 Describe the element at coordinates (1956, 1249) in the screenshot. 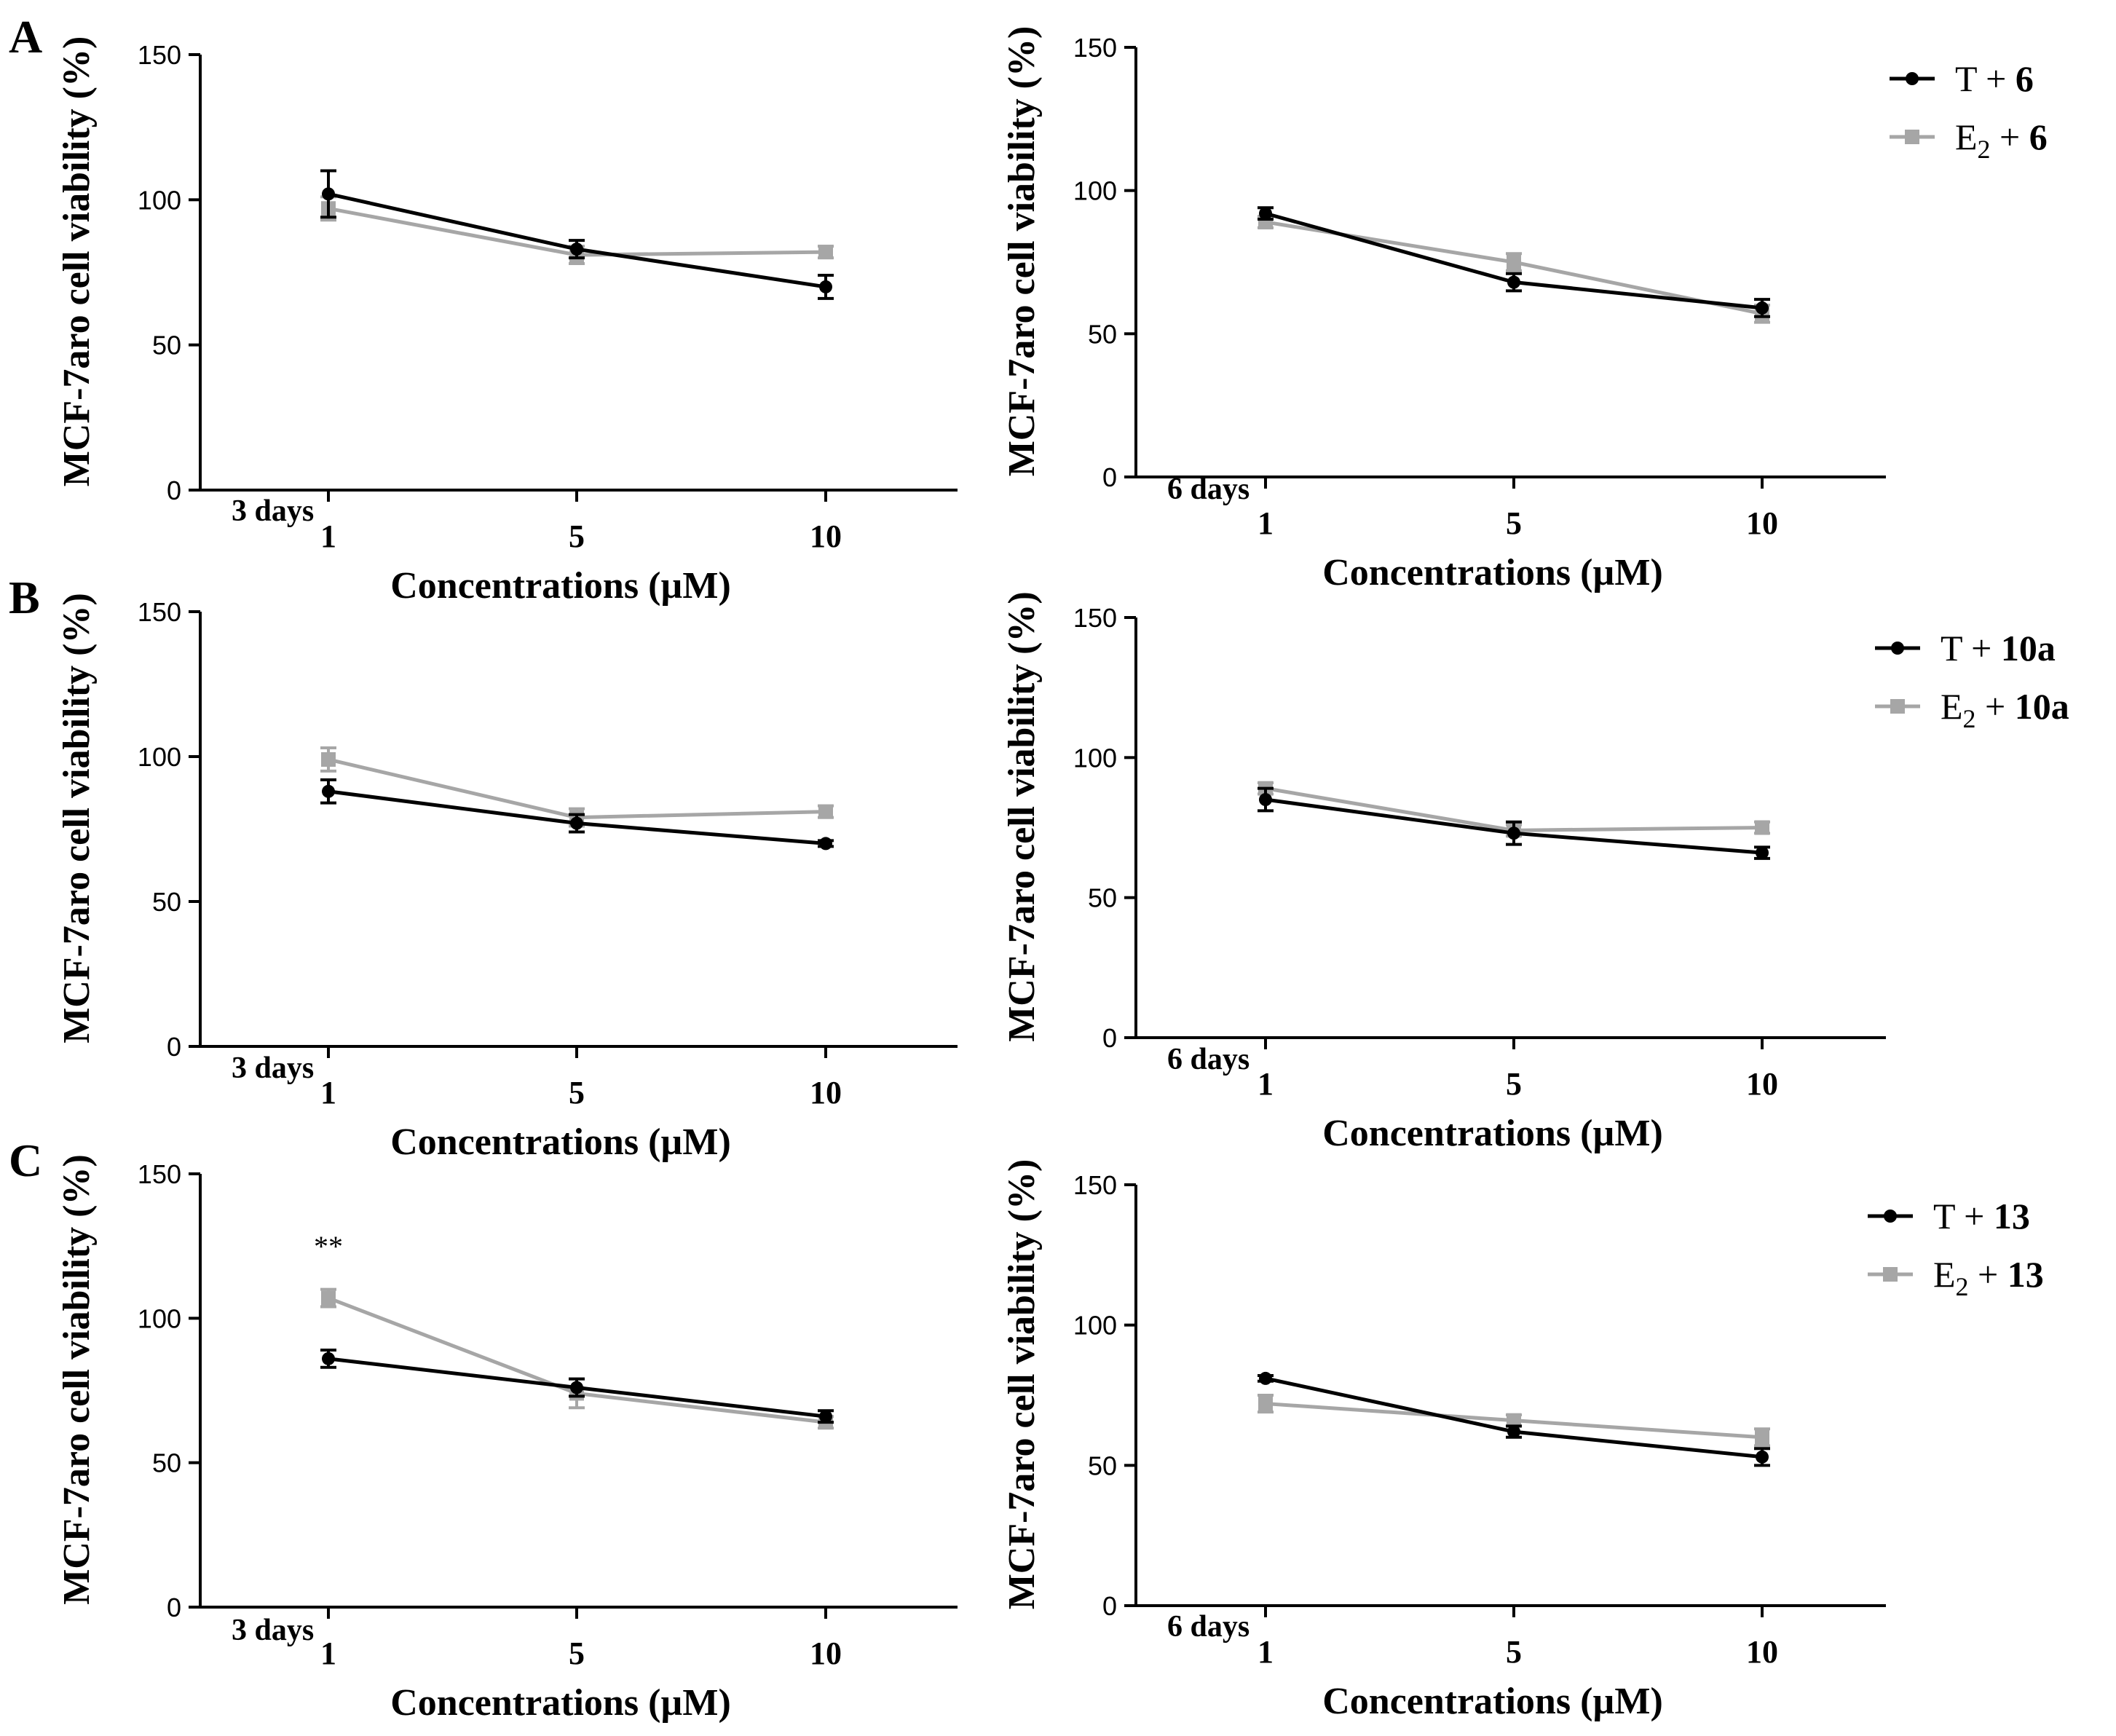

I see `legend: T + 13 E2 + 13` at that location.